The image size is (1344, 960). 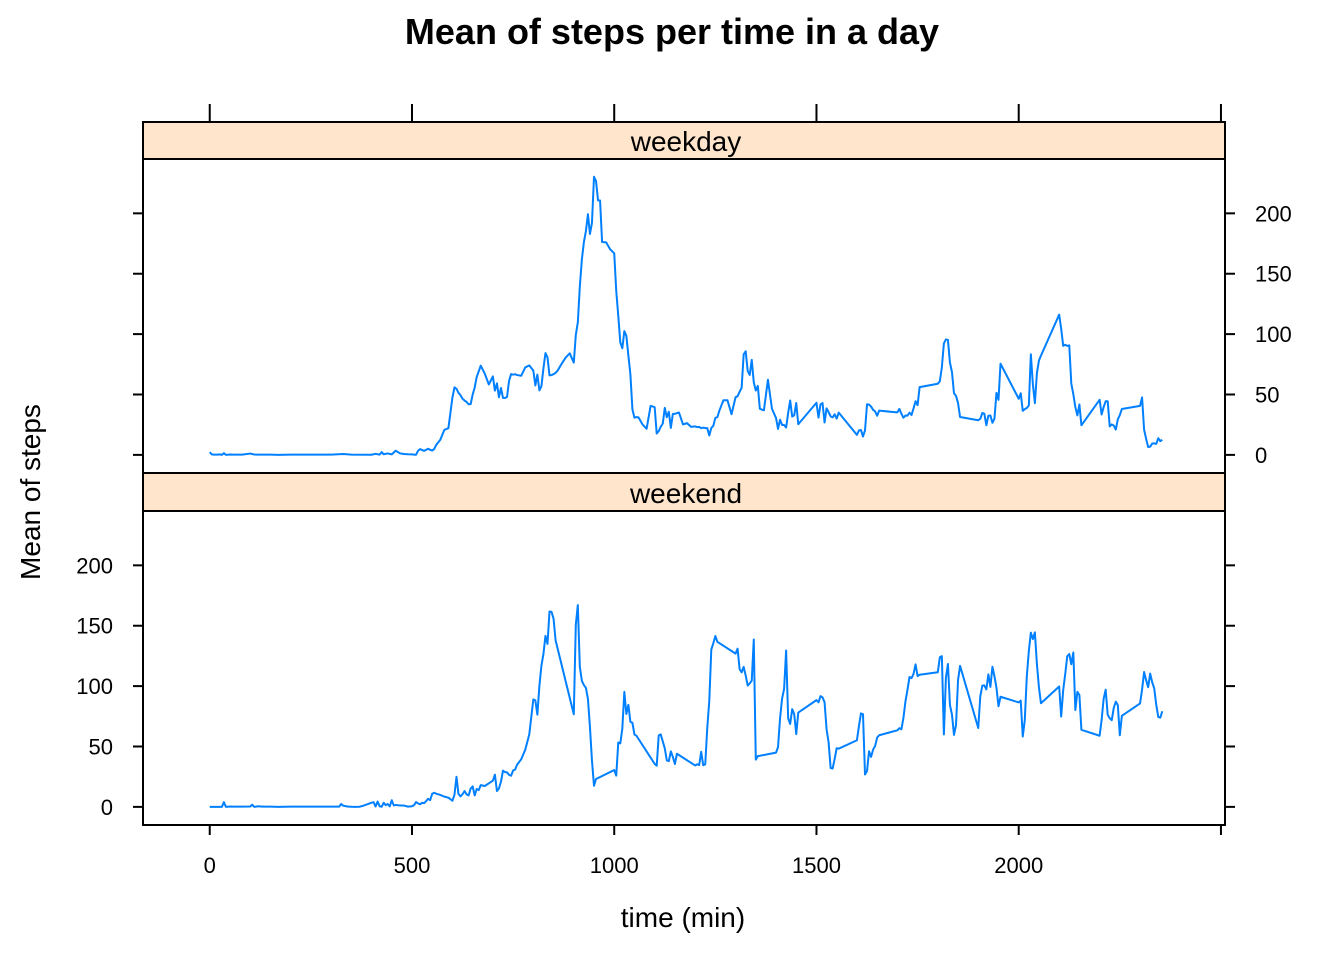 What do you see at coordinates (101, 747) in the screenshot?
I see `y-tick-label-weekend: 50` at bounding box center [101, 747].